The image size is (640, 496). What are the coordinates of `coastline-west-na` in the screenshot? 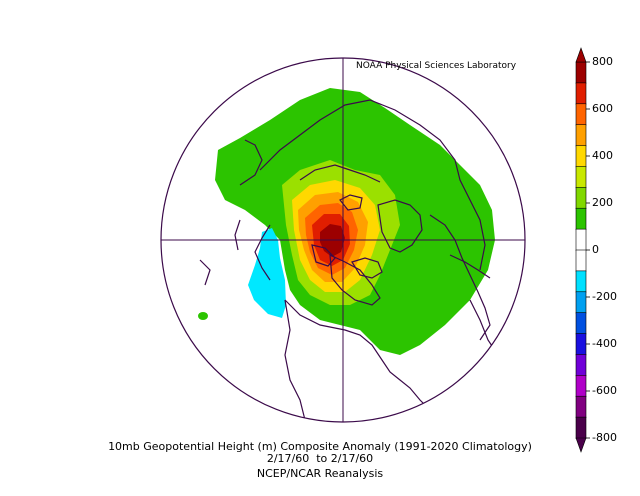 It's located at (295, 360).